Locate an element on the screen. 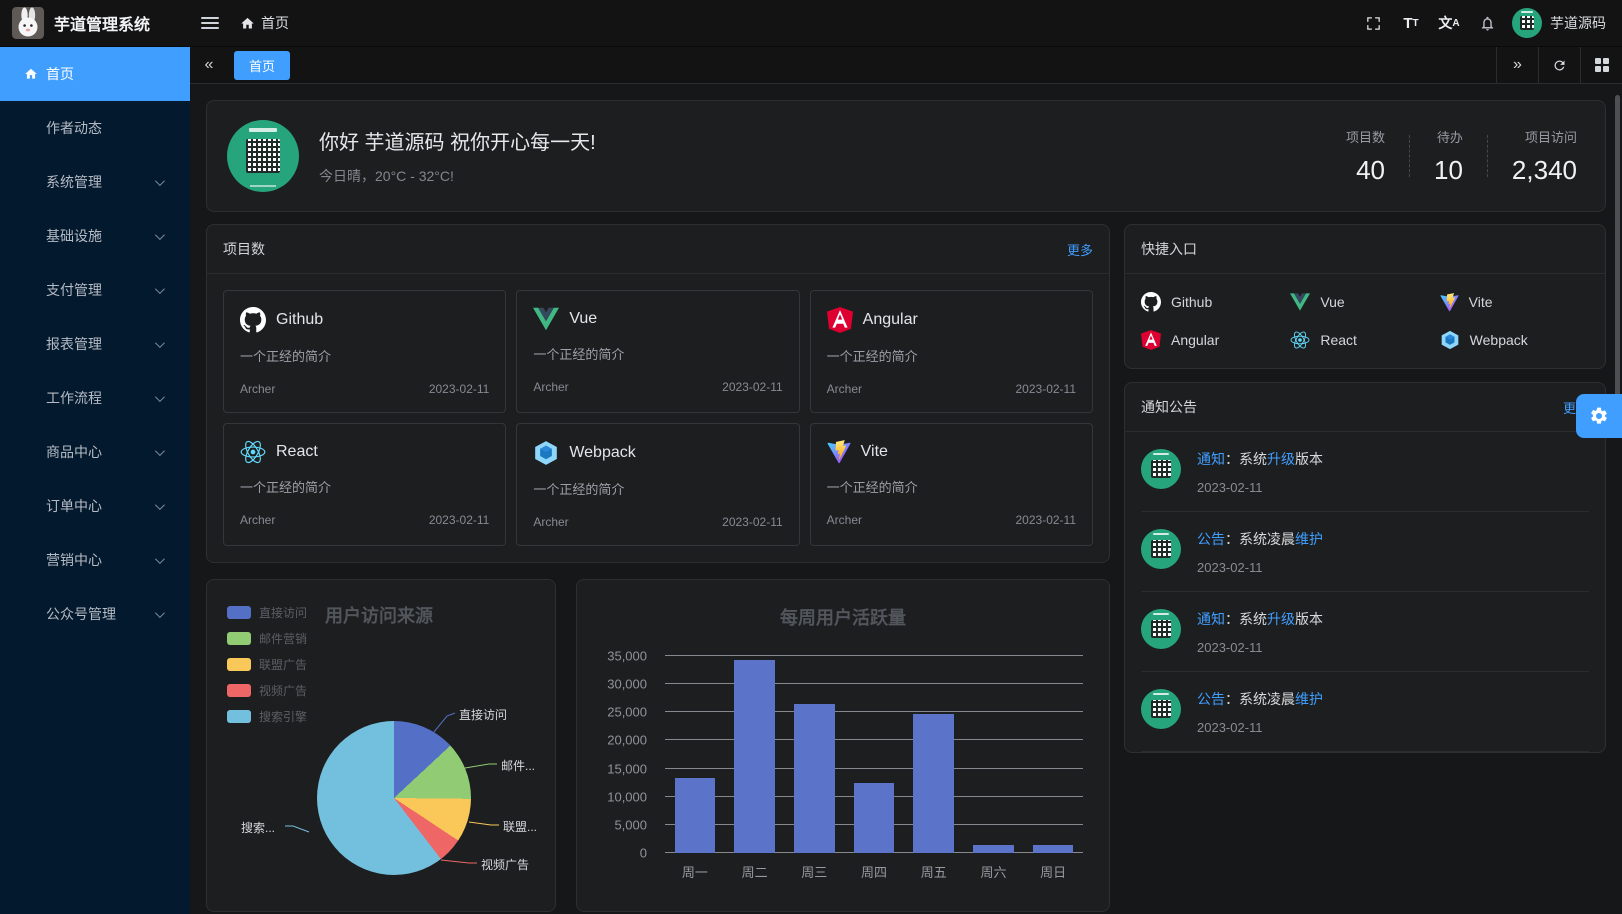 The height and width of the screenshot is (914, 1622). project-card-angular: Angular 一个正经的简介 Archer 2023-02-11 is located at coordinates (951, 351).